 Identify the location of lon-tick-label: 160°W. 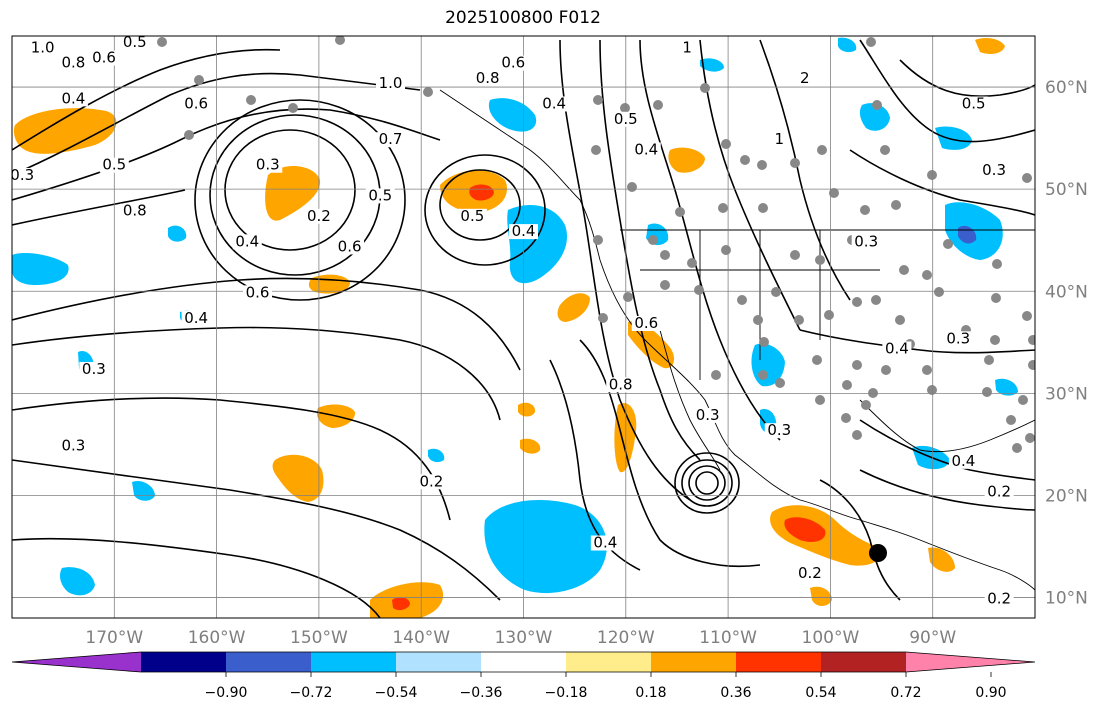
(217, 638).